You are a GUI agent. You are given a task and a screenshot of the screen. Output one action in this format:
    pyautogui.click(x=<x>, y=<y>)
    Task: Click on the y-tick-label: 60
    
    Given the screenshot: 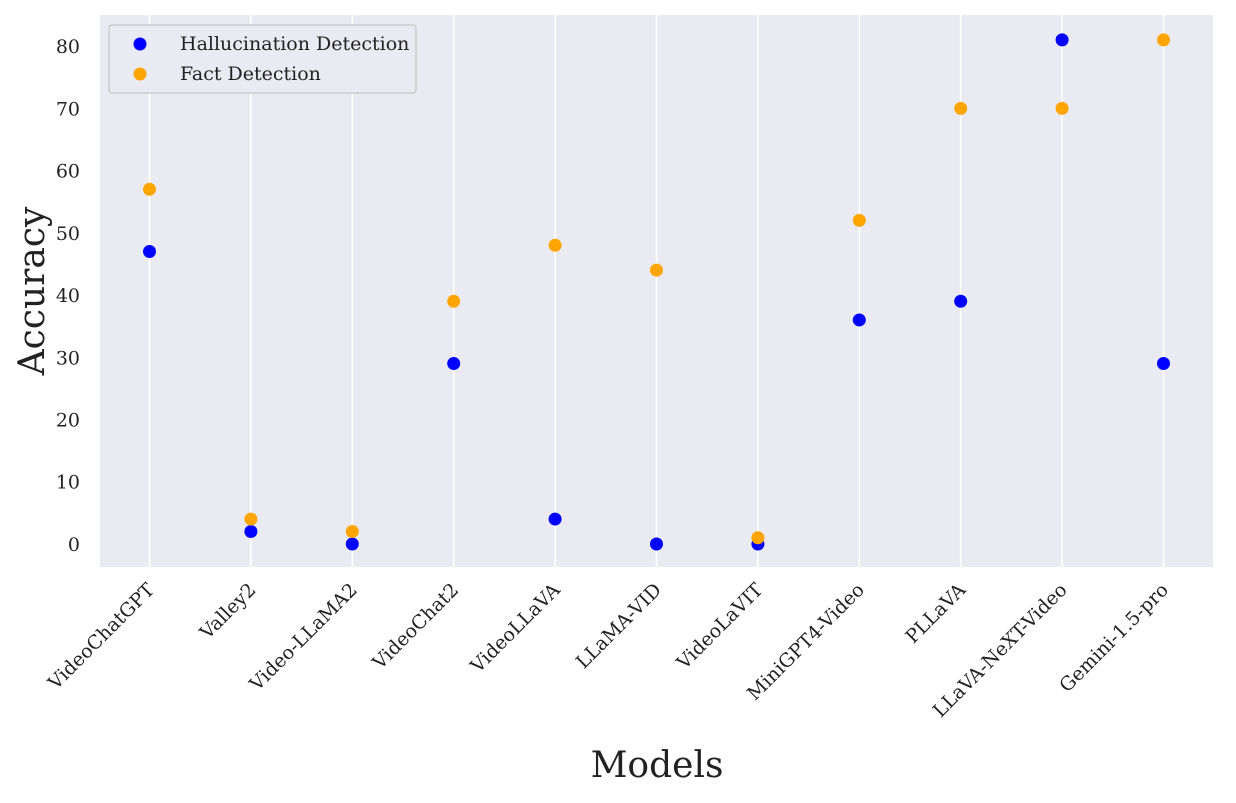 What is the action you would take?
    pyautogui.click(x=68, y=172)
    